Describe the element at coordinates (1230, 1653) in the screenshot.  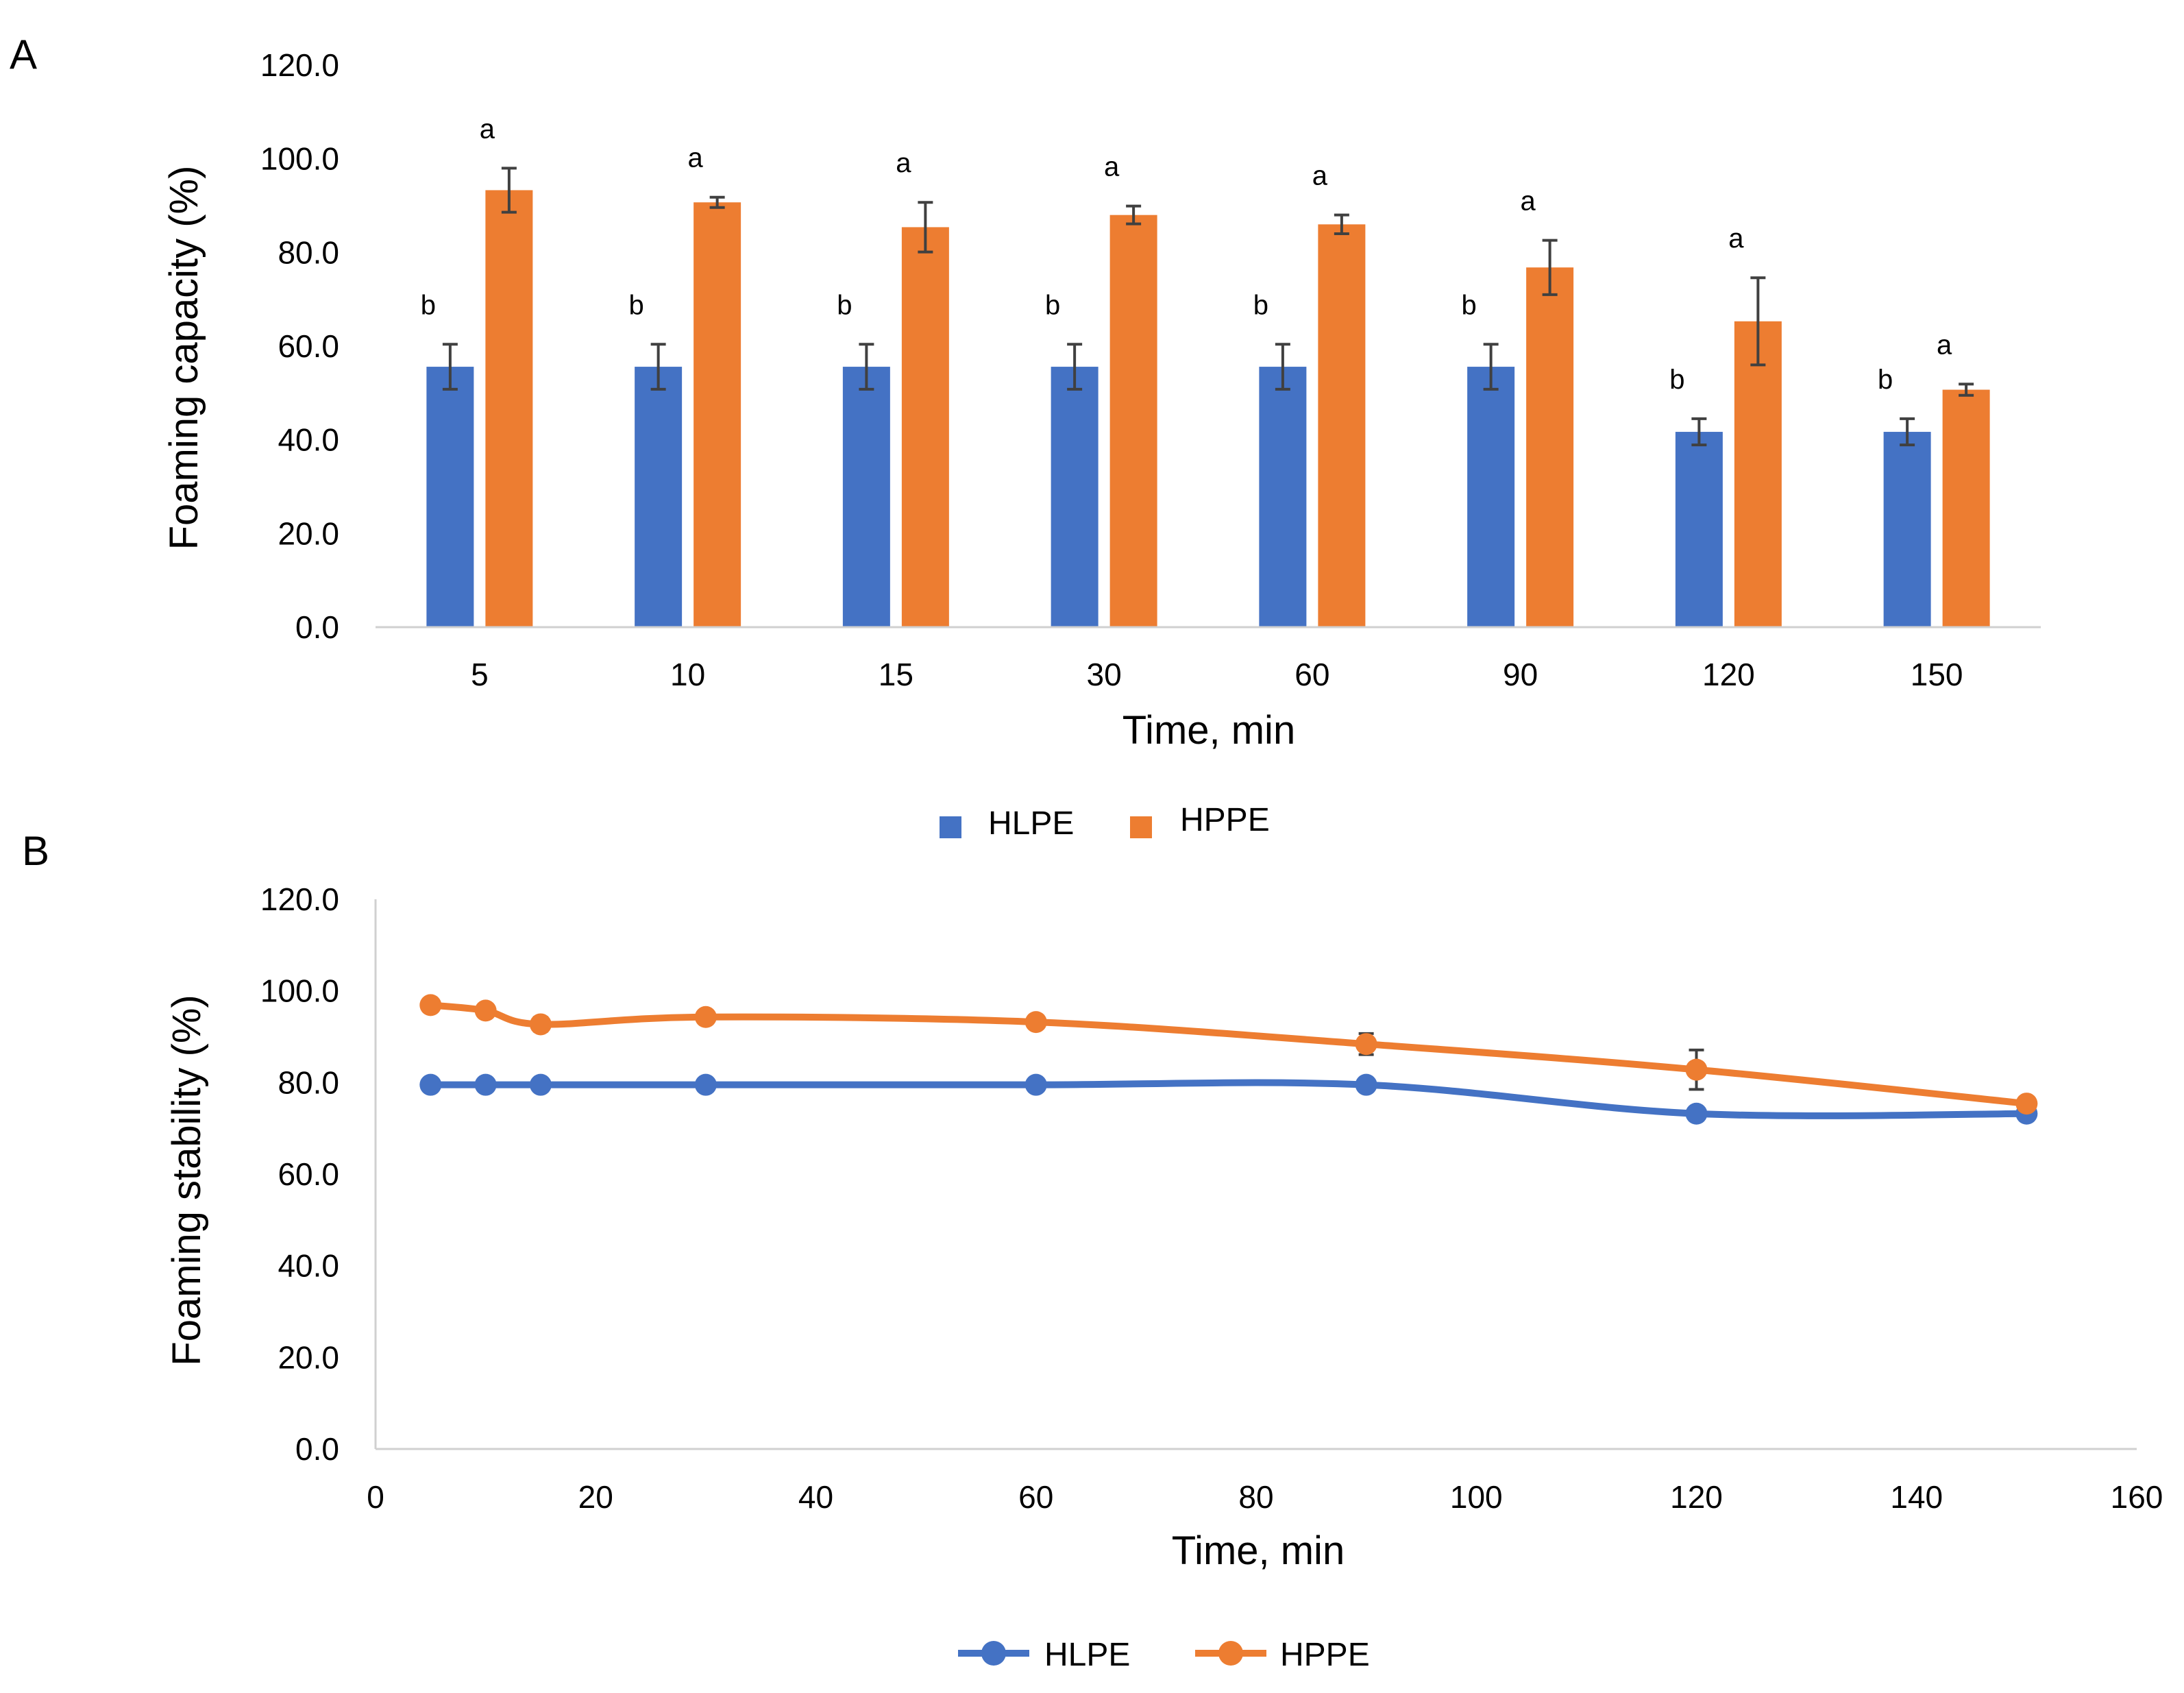
I see `panel-b-legend-hppe-marker` at that location.